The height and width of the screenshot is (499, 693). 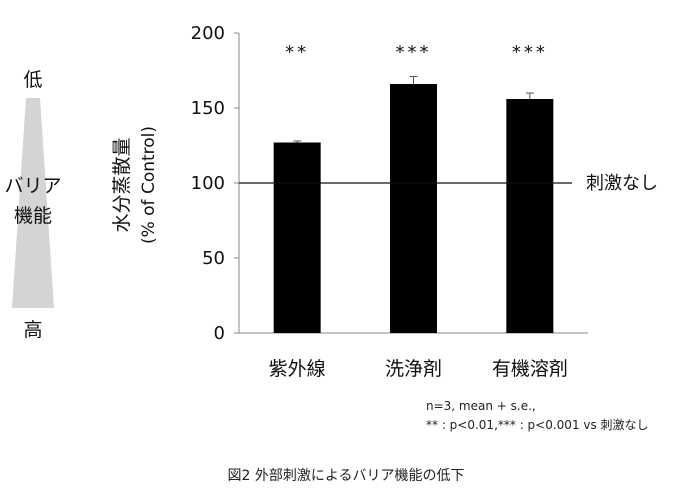 I want to click on x-tick-label: 有機溶剤, so click(x=530, y=369).